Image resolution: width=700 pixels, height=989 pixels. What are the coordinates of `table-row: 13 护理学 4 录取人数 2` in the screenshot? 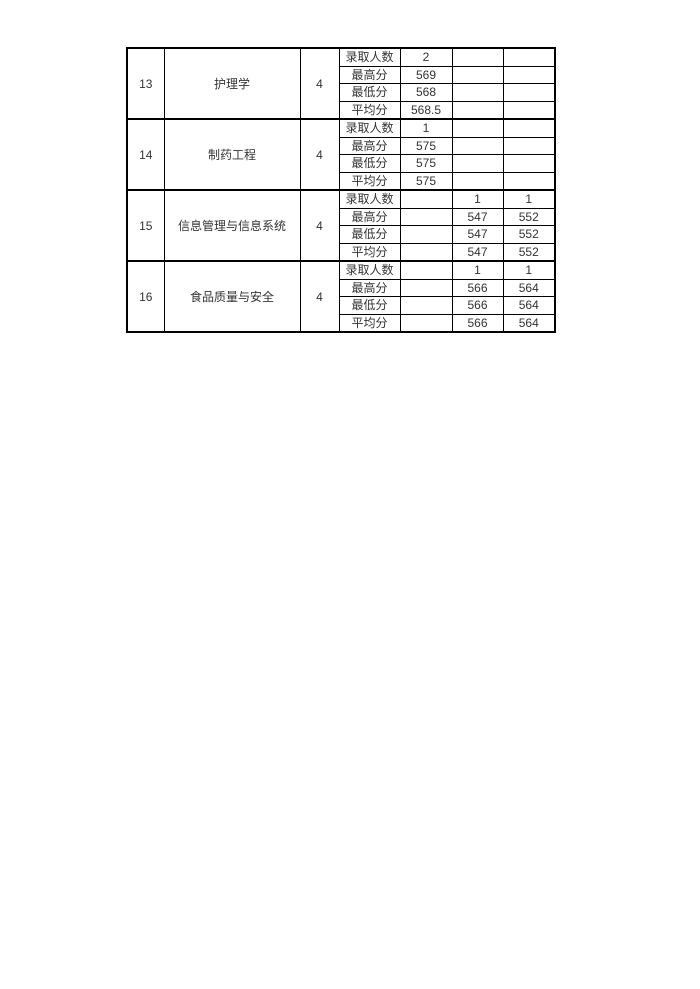 It's located at (341, 83).